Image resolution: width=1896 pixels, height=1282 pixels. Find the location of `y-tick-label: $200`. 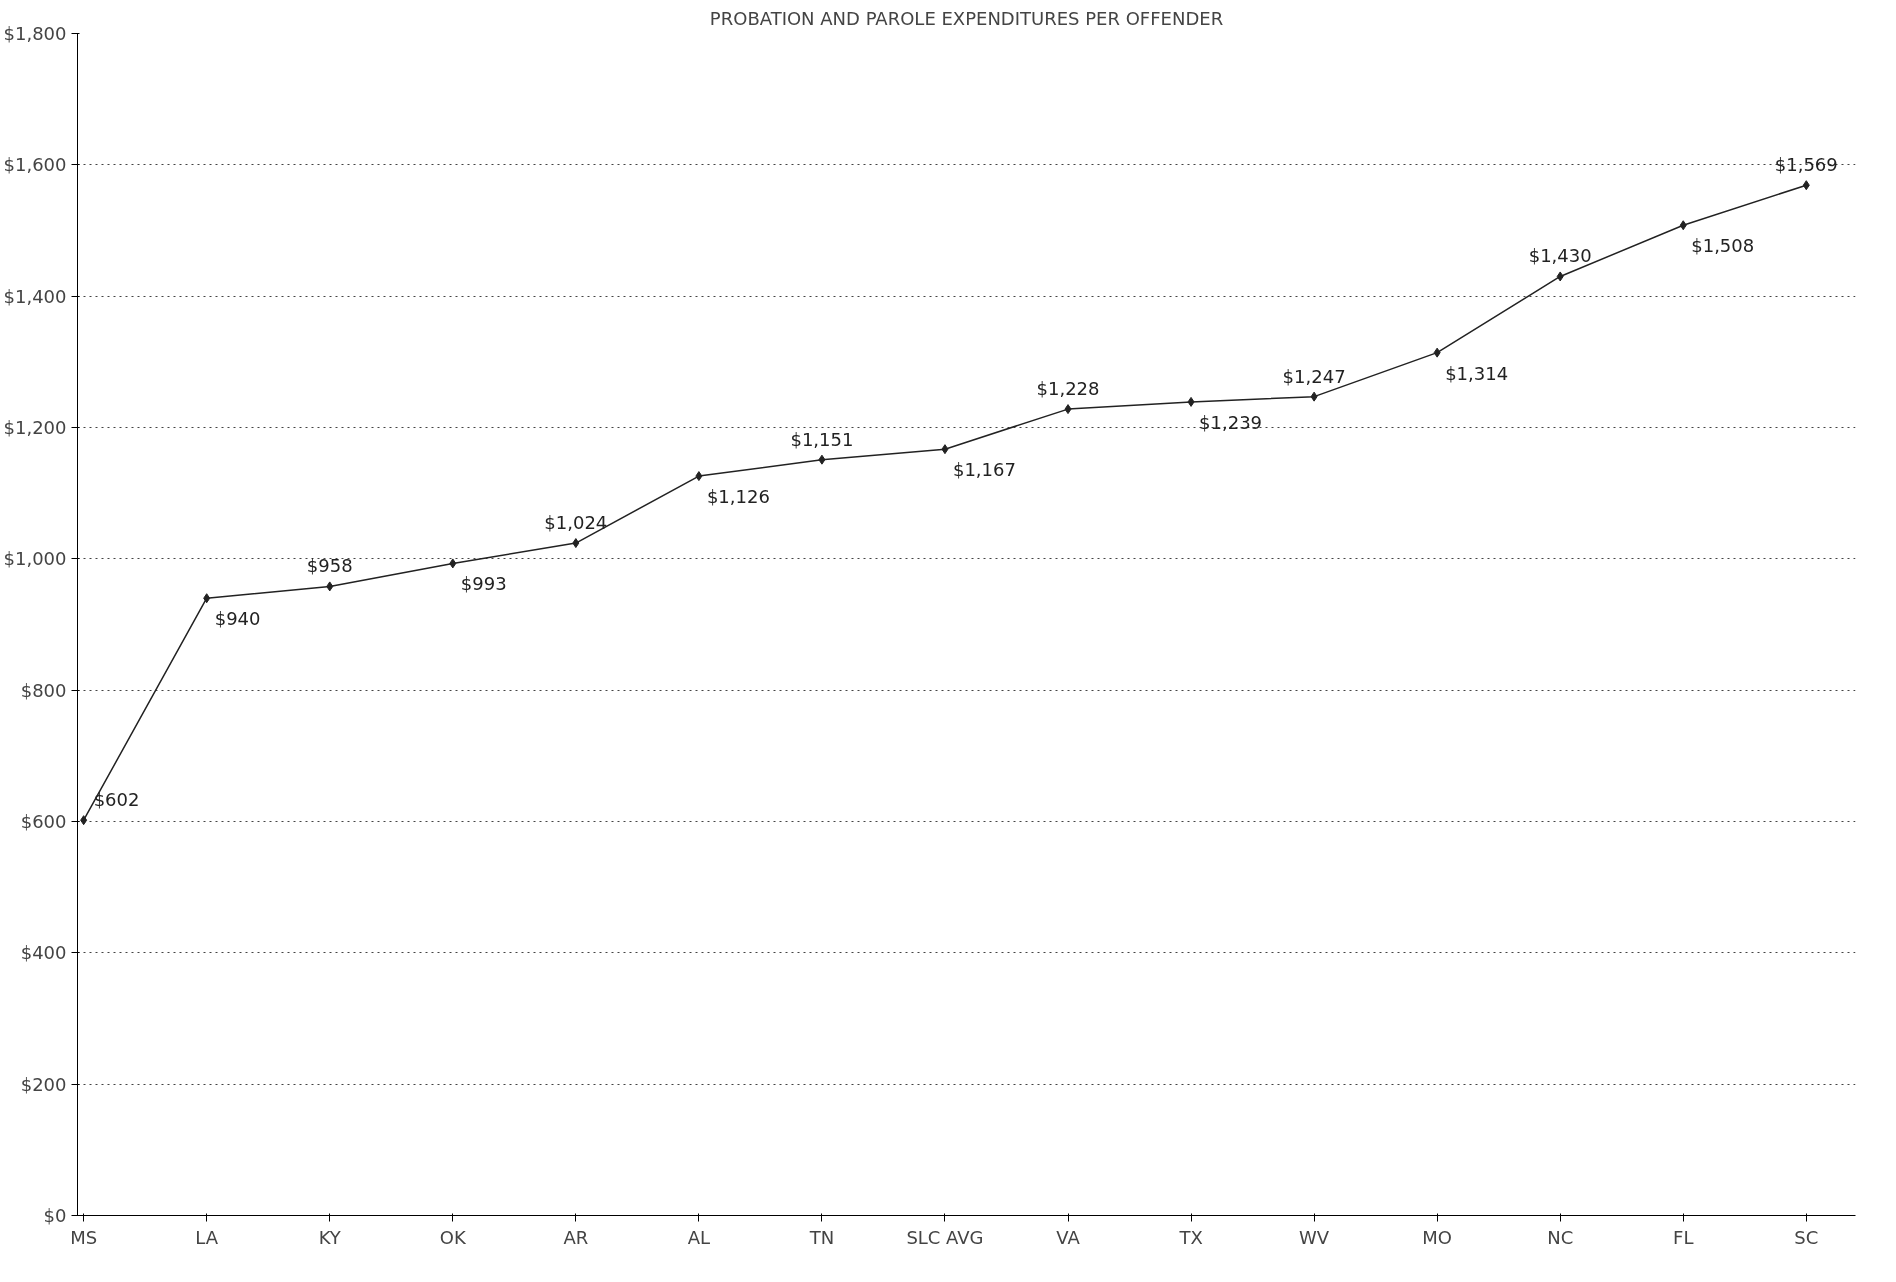

y-tick-label: $200 is located at coordinates (43, 1084).